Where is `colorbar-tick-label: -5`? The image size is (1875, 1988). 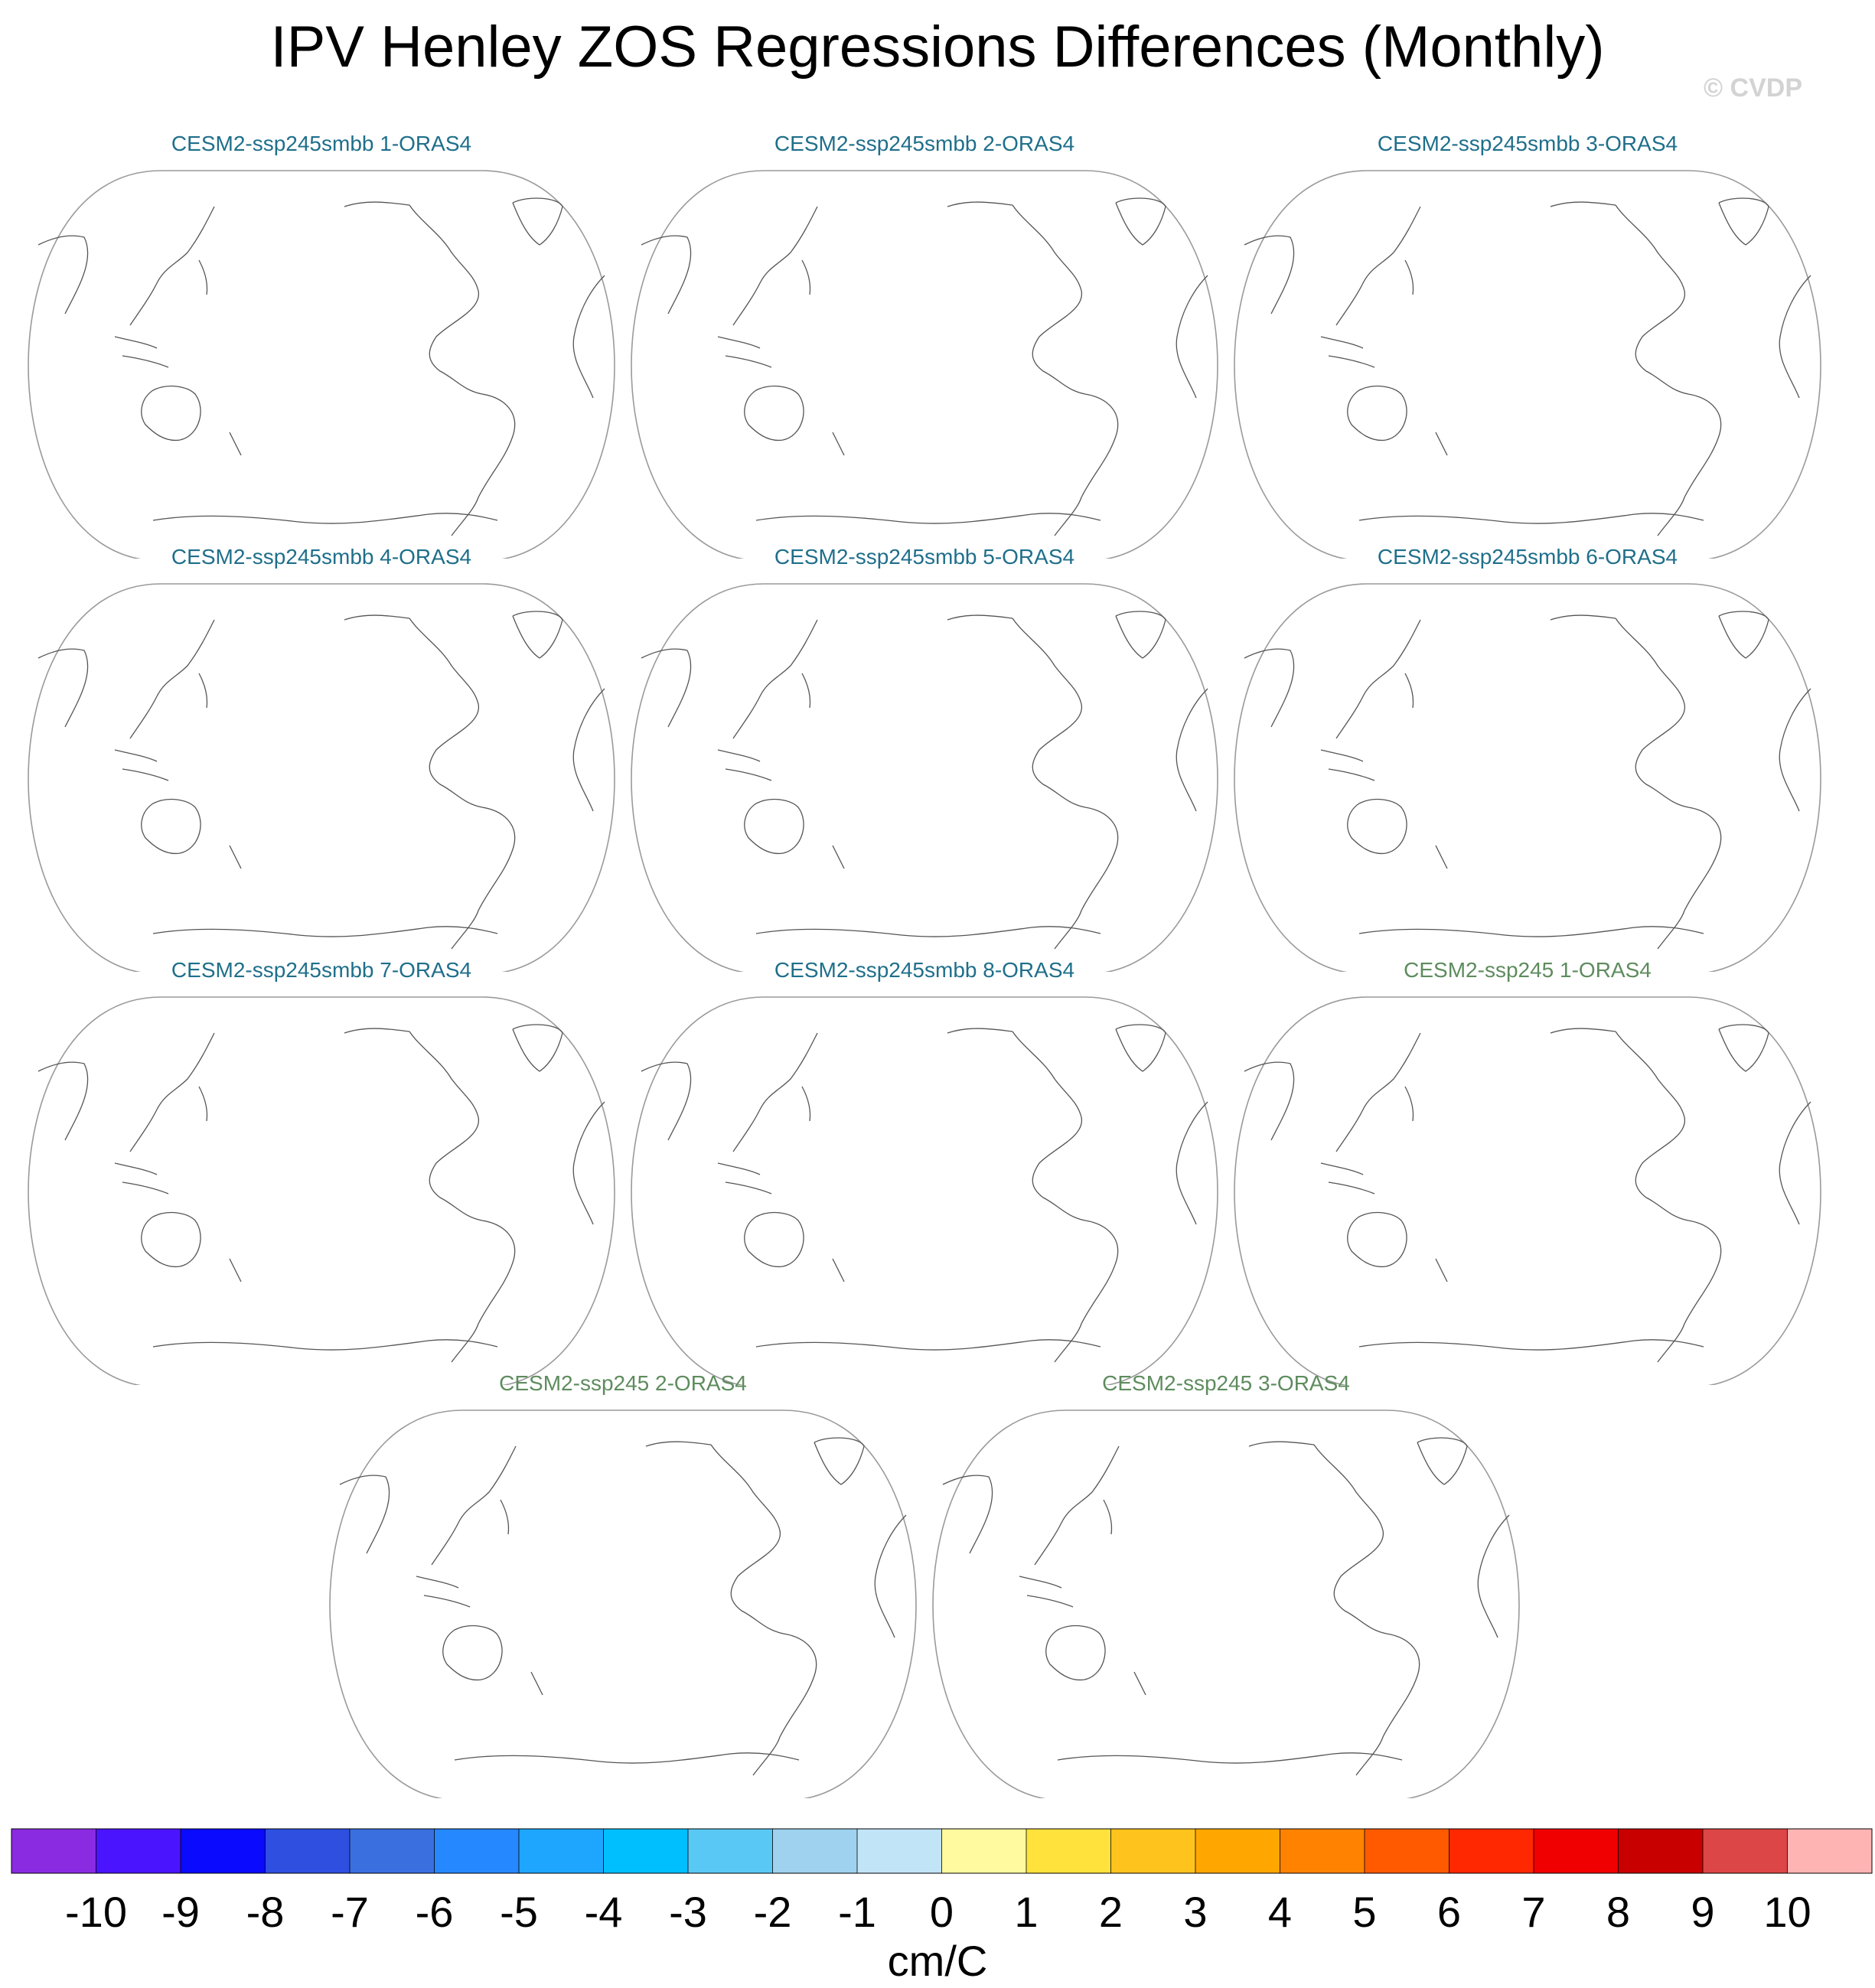
colorbar-tick-label: -5 is located at coordinates (519, 1912).